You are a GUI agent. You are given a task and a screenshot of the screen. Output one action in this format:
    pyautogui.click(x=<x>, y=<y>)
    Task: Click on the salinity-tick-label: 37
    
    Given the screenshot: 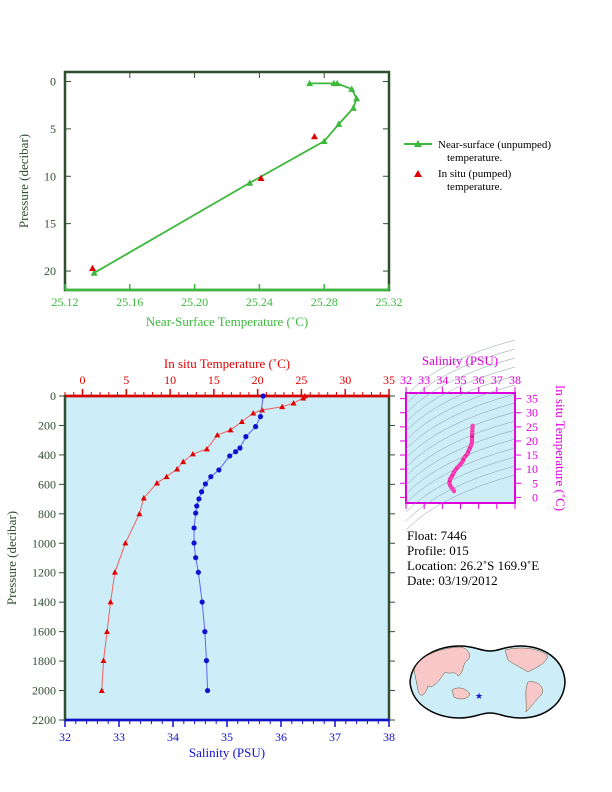 What is the action you would take?
    pyautogui.click(x=335, y=737)
    